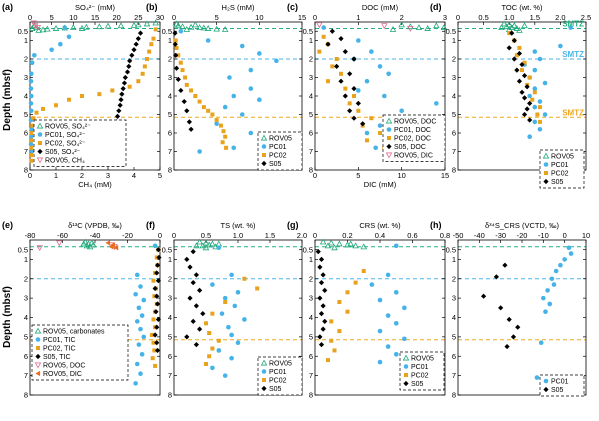  What do you see at coordinates (535, 17) in the screenshot?
I see `x-tick-label-top: 1.5` at bounding box center [535, 17].